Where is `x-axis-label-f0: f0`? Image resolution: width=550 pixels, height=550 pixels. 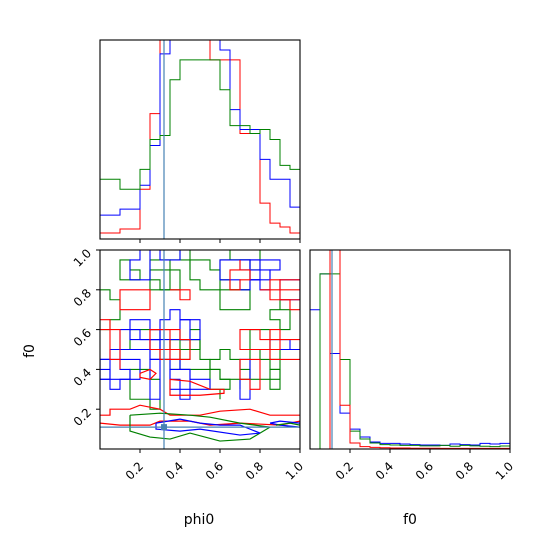 x-axis-label-f0: f0 is located at coordinates (410, 520).